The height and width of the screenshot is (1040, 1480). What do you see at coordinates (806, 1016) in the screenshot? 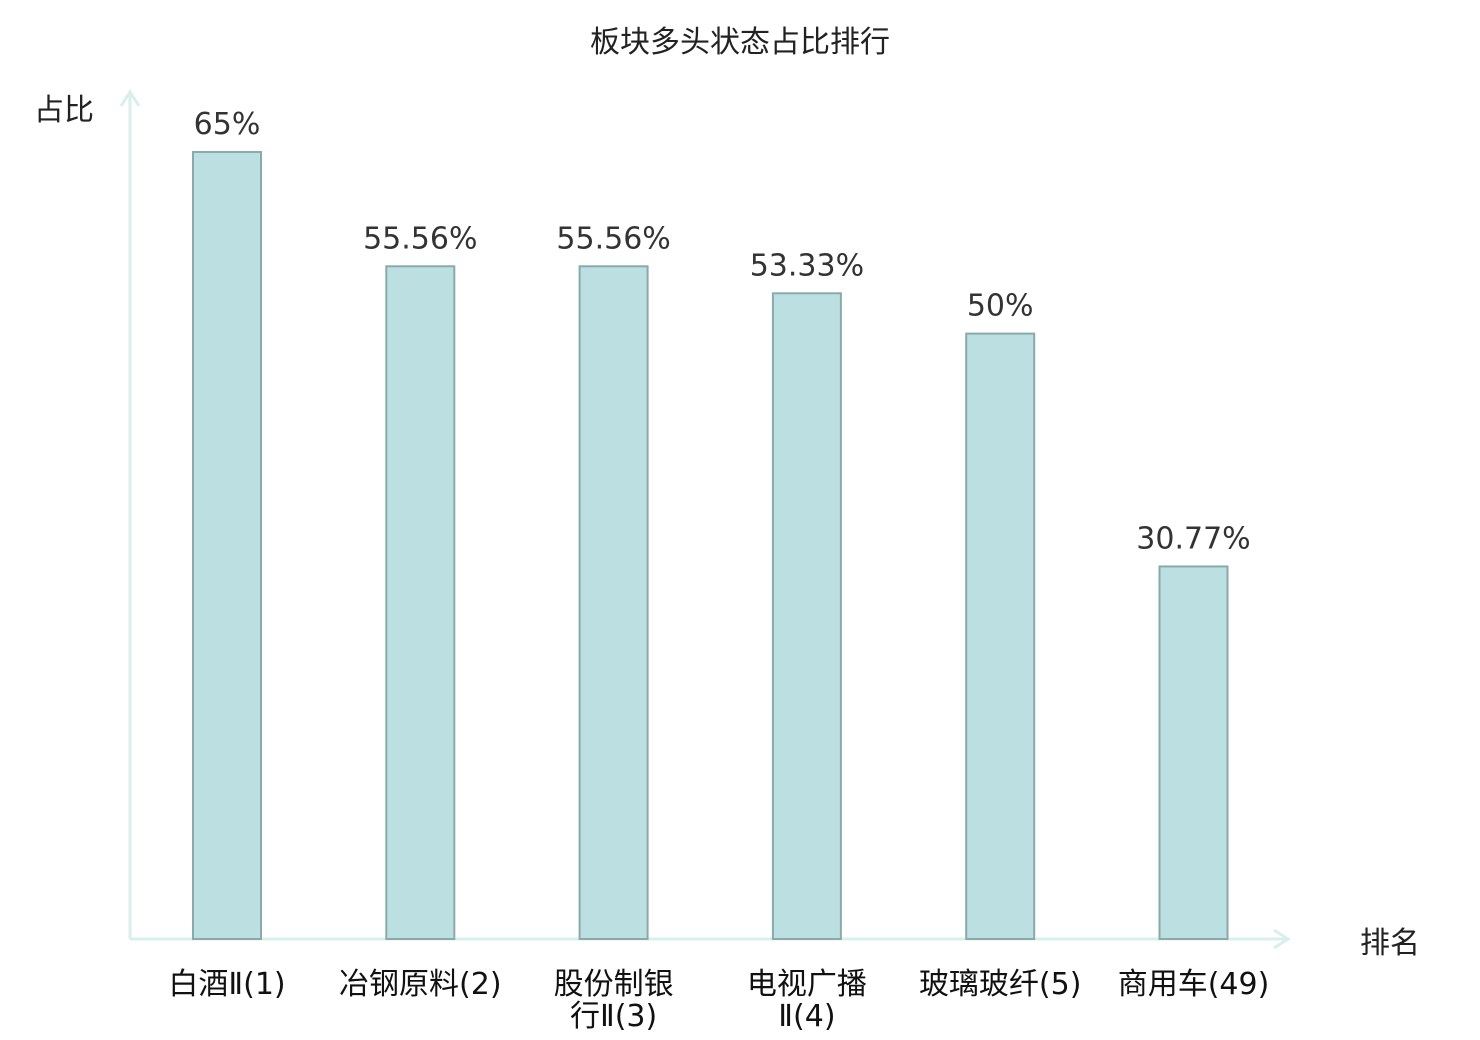
I see `category-label-4-line-2: Ⅱ(4)` at bounding box center [806, 1016].